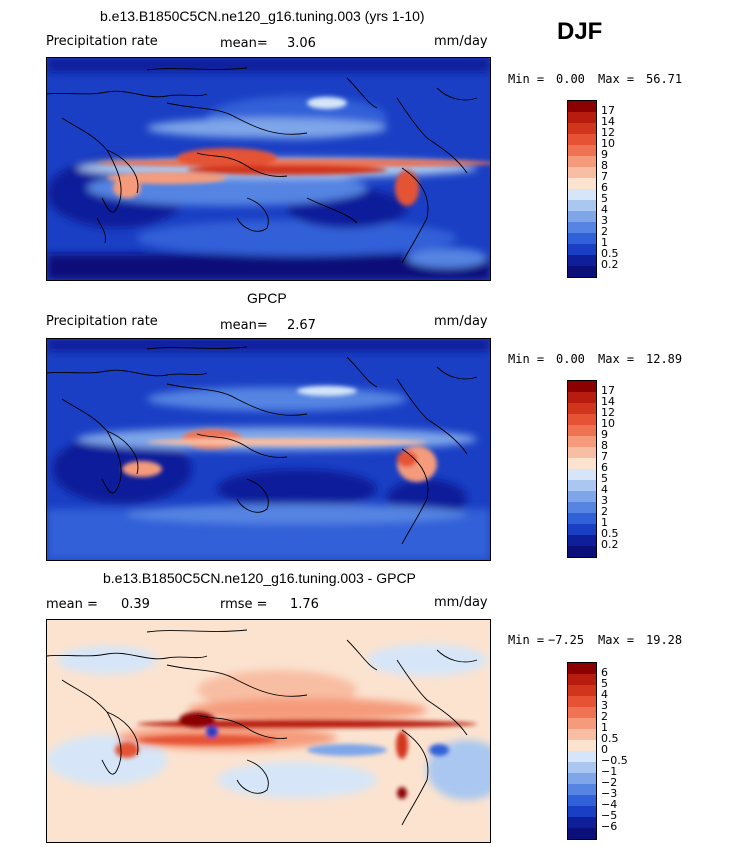 Image resolution: width=733 pixels, height=847 pixels. What do you see at coordinates (570, 359) in the screenshot?
I see `panel-obs-min-value: 0.00` at bounding box center [570, 359].